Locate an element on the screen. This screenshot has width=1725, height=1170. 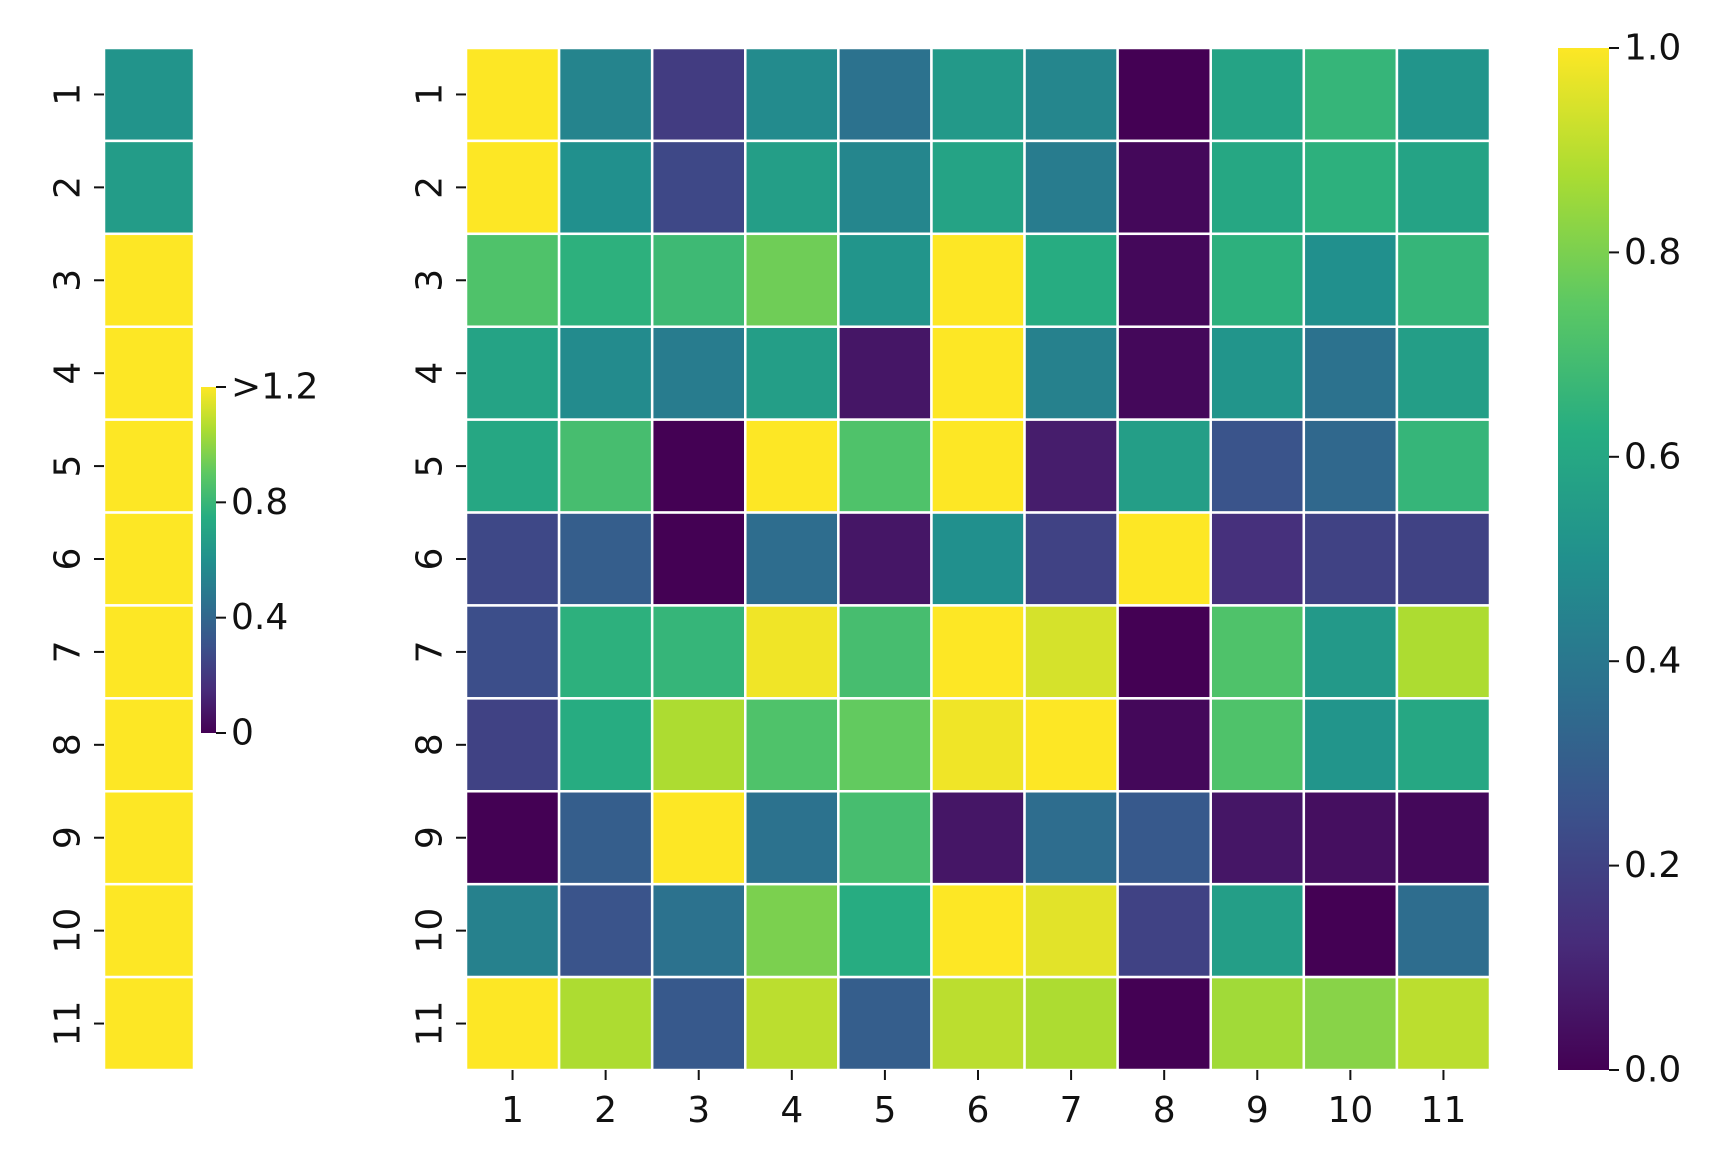
matrix-cell-r5-c7 is located at coordinates (1071, 466).